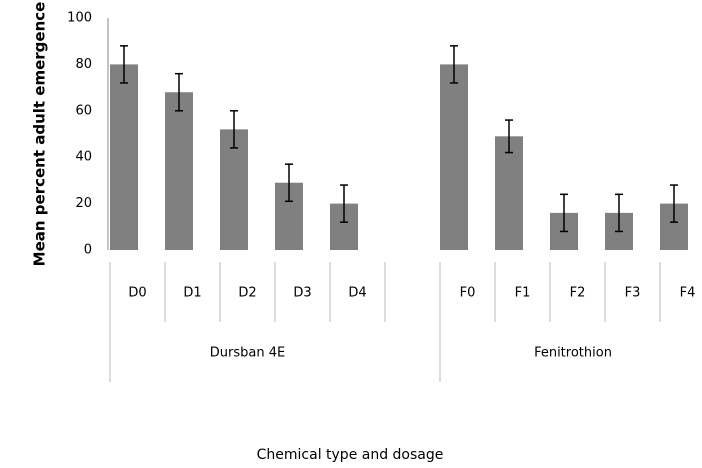  What do you see at coordinates (88, 250) in the screenshot?
I see `y-tick-label: 0` at bounding box center [88, 250].